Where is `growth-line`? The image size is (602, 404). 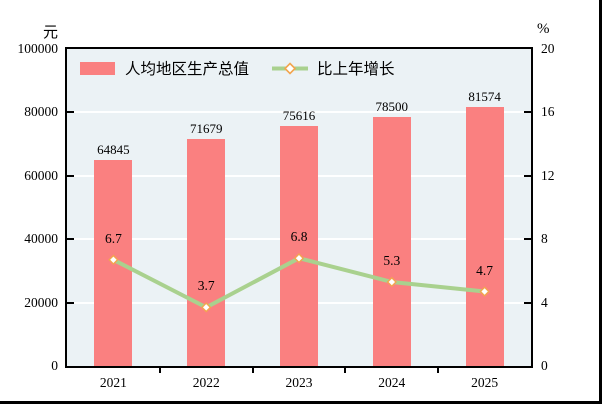 growth-line is located at coordinates (299, 283).